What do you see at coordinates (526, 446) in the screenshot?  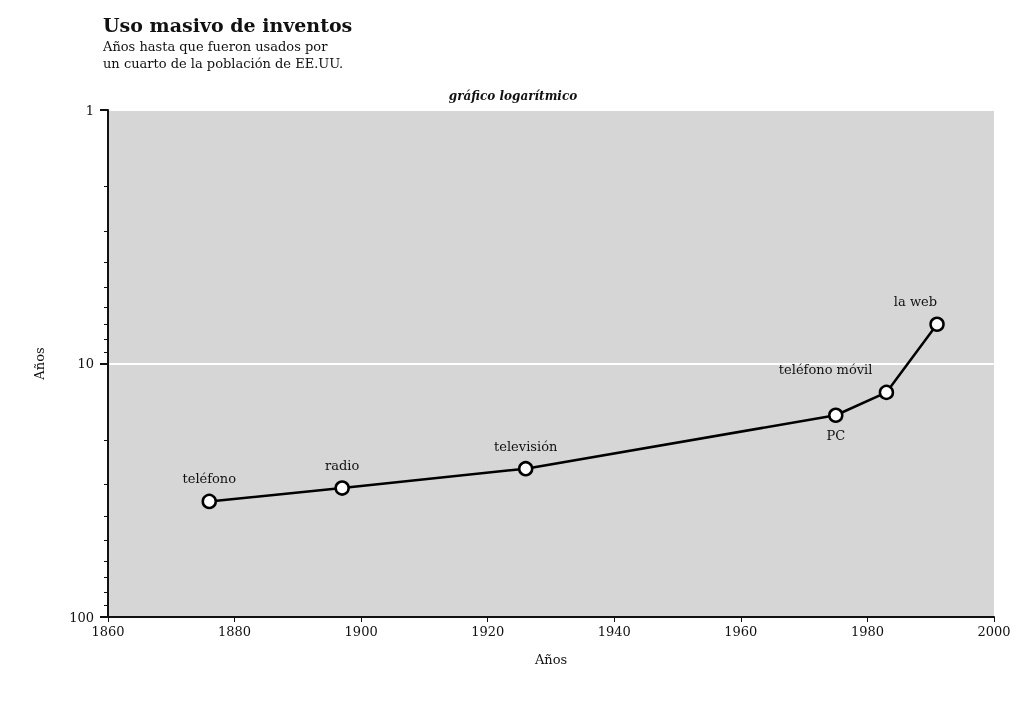 I see `annotation: televisión` at bounding box center [526, 446].